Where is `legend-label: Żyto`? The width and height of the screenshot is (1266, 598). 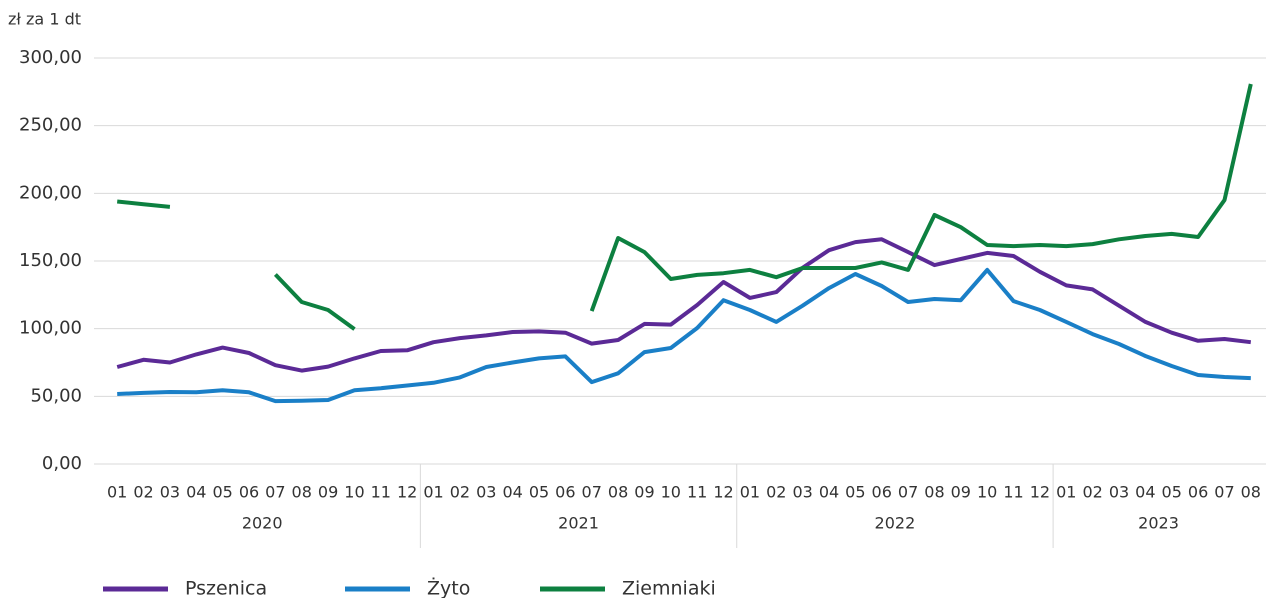
legend-label: Żyto is located at coordinates (448, 587).